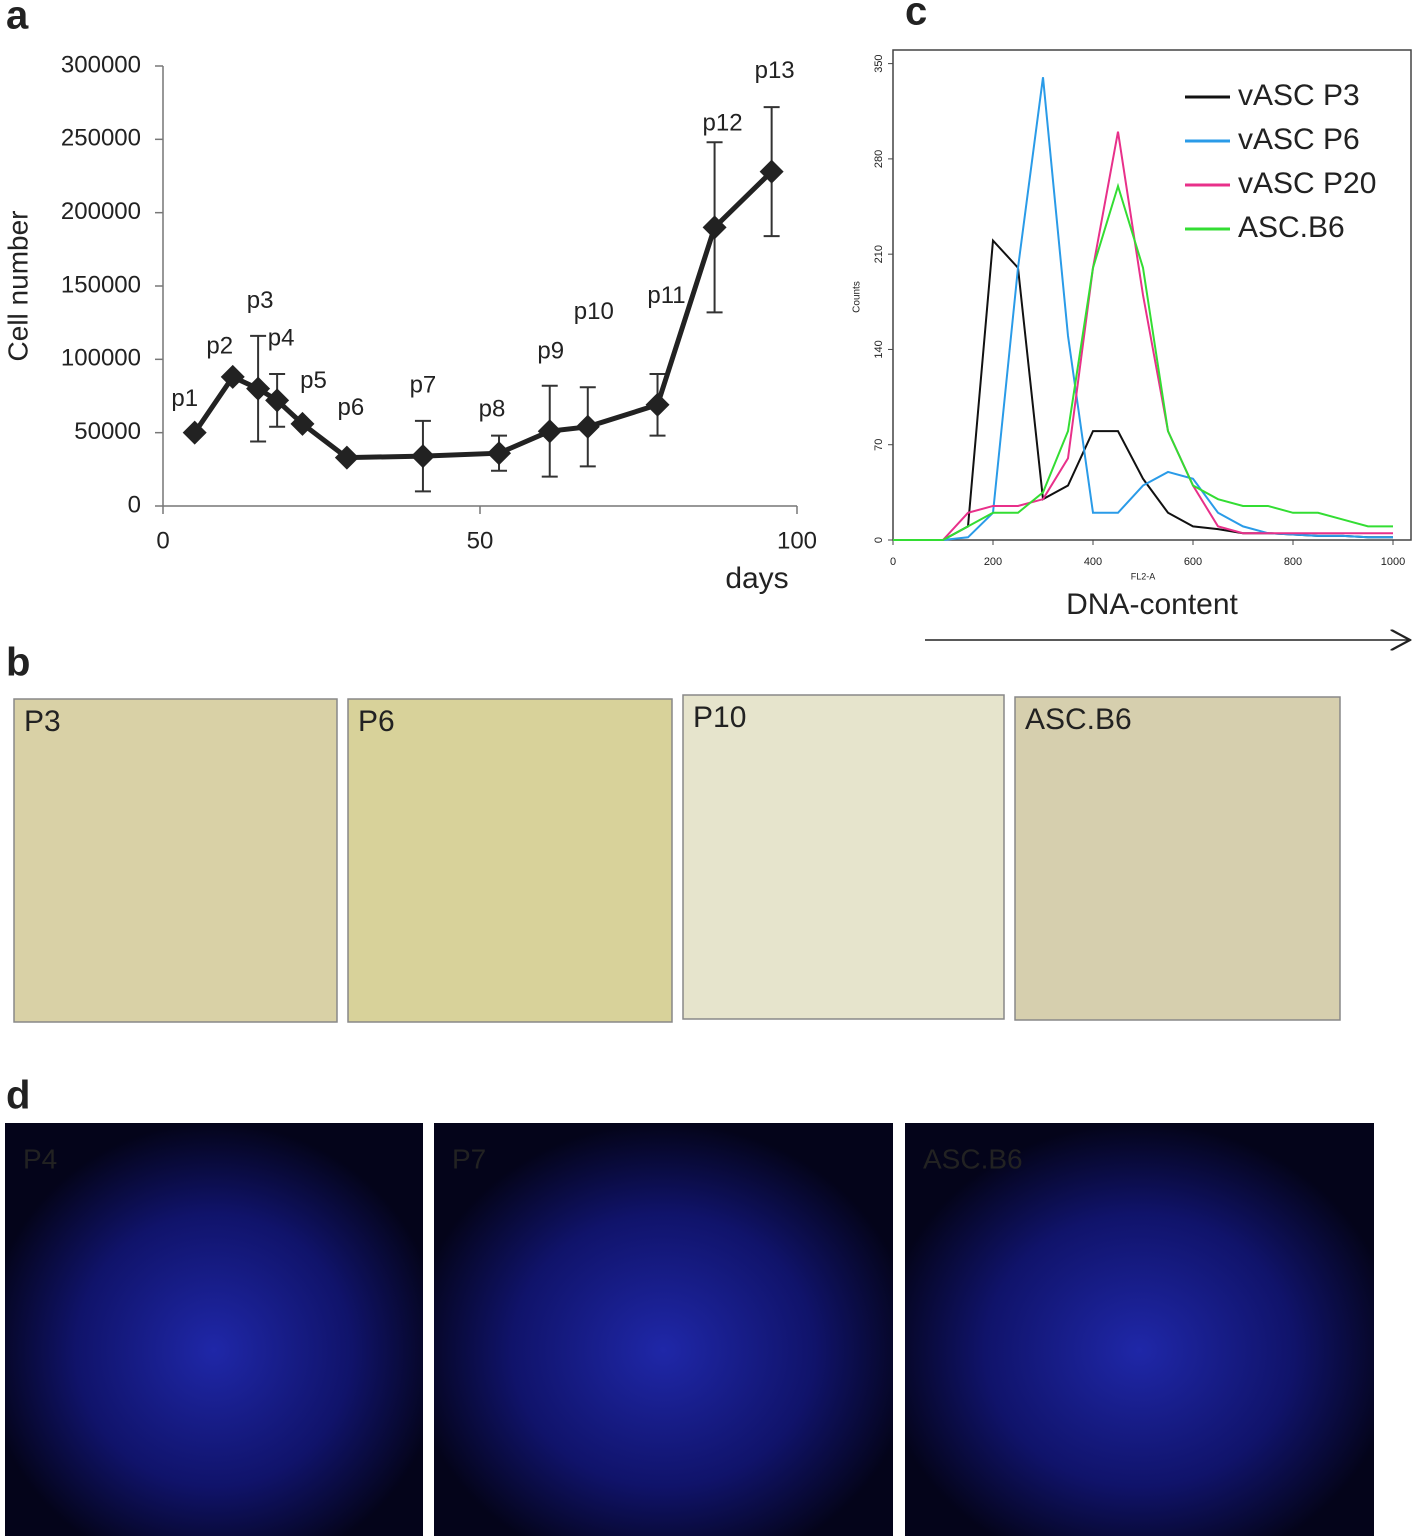  I want to click on point-label: p8, so click(492, 409).